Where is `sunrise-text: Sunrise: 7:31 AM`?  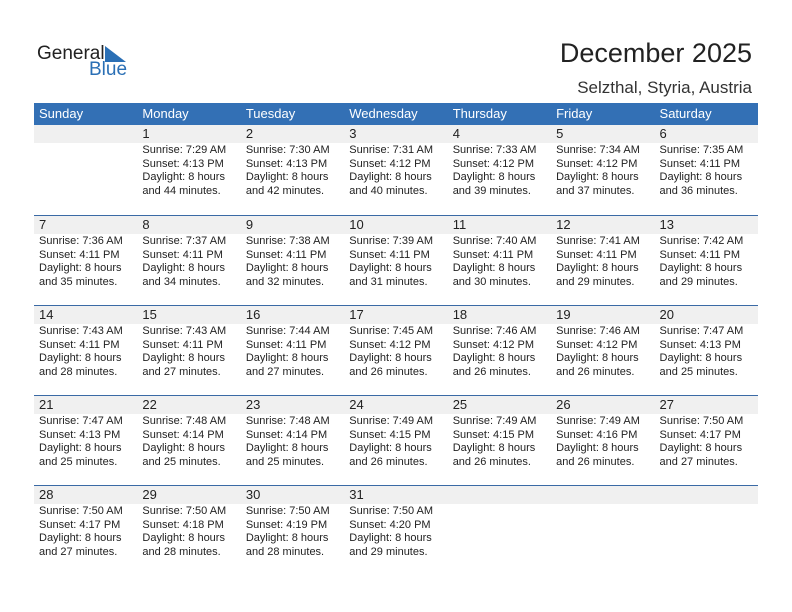 sunrise-text: Sunrise: 7:31 AM is located at coordinates (391, 150).